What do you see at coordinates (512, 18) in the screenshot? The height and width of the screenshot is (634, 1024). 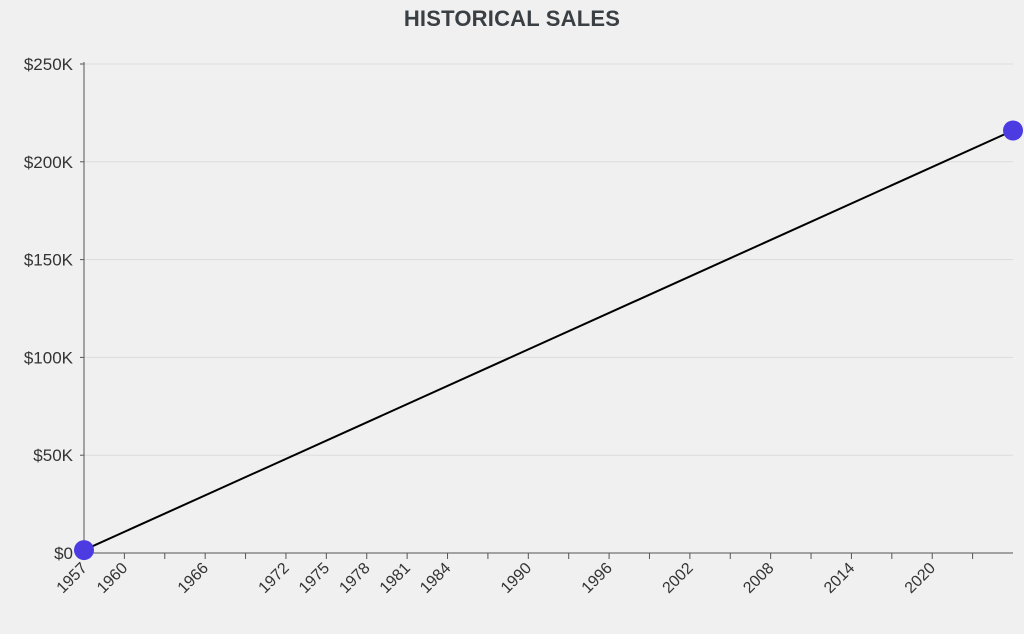 I see `chart-title: HISTORICAL SALES` at bounding box center [512, 18].